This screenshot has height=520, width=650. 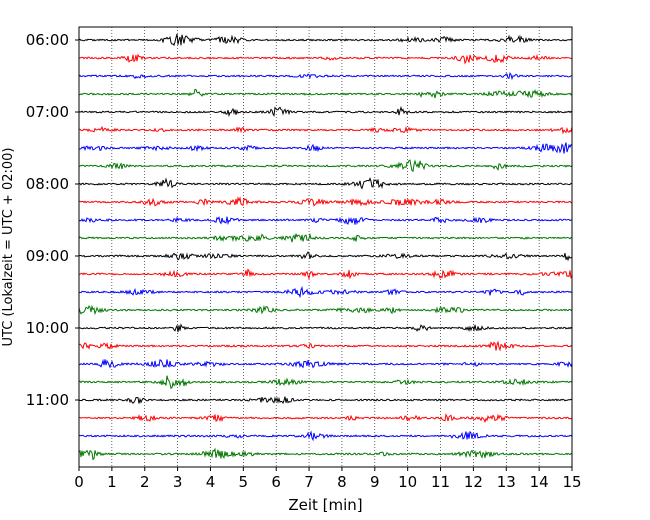 I want to click on x-tick-label: 13, so click(x=506, y=482).